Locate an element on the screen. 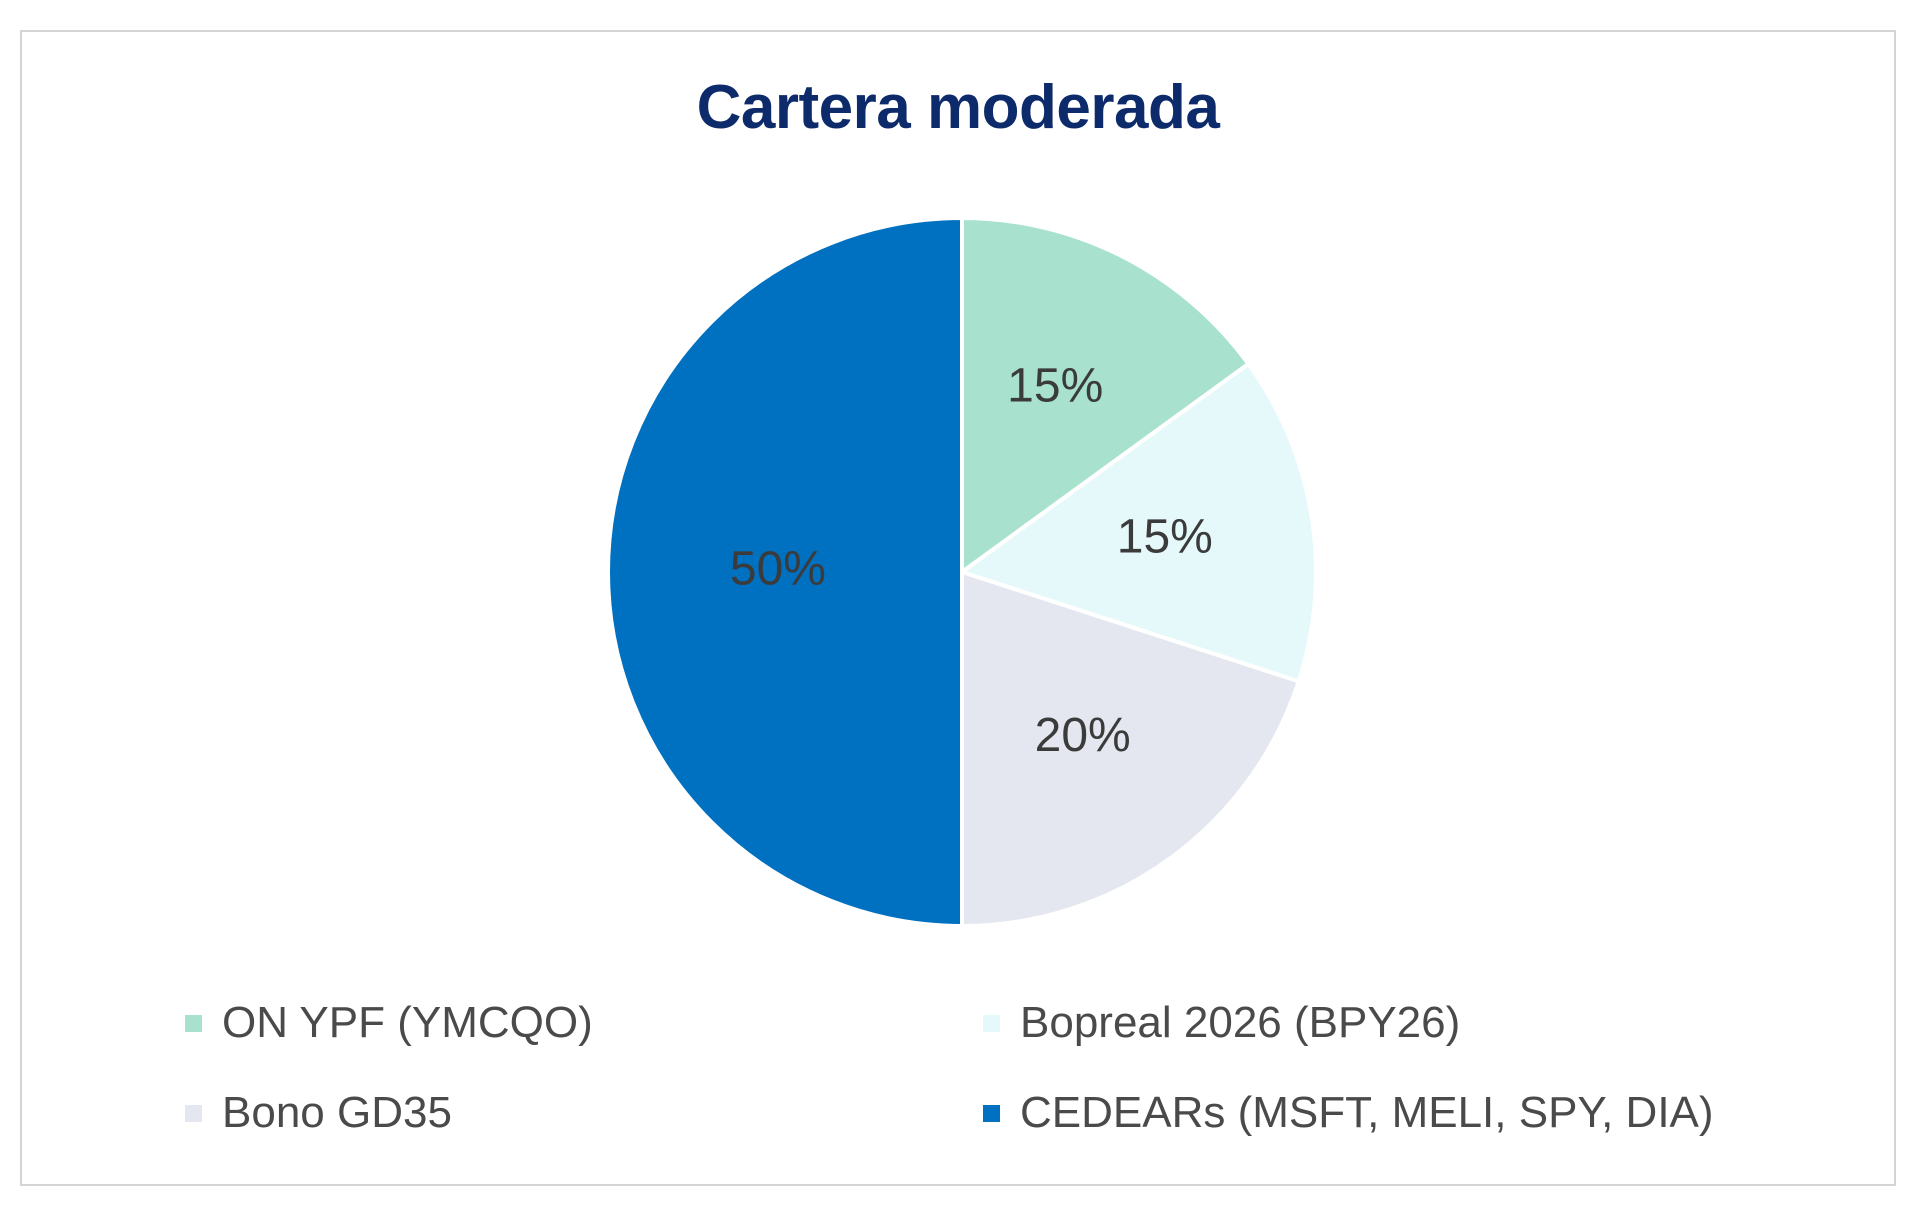  pie-slice-bopreal is located at coordinates (1137, 522).